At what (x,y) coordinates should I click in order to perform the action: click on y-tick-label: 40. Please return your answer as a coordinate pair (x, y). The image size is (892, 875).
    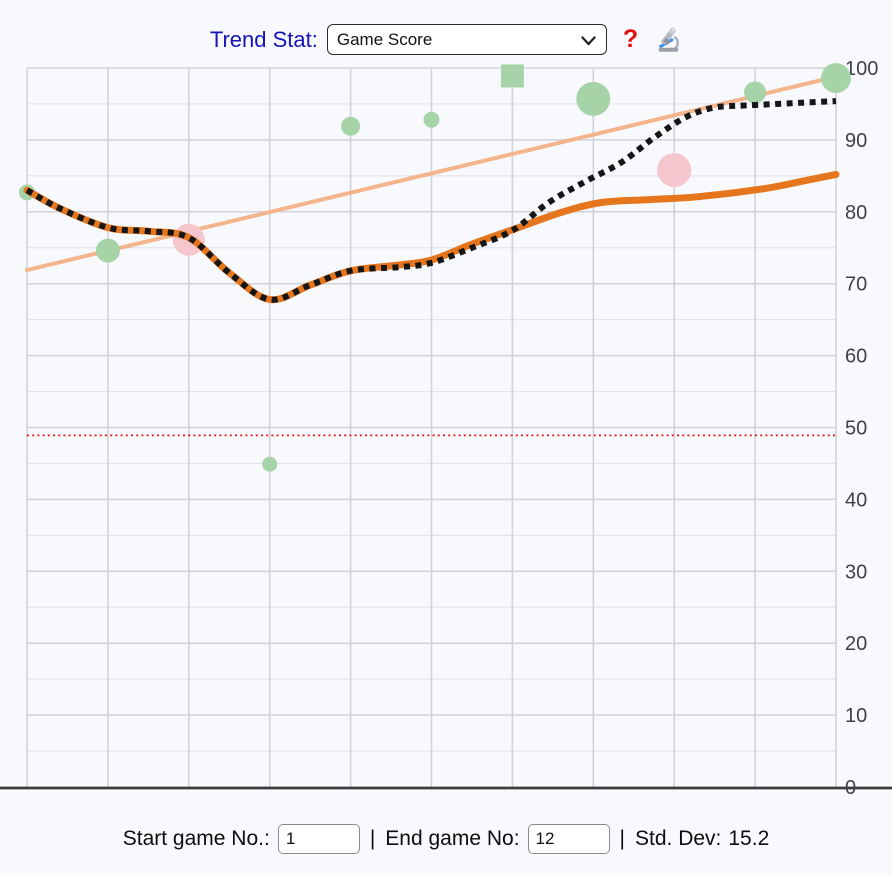
    Looking at the image, I should click on (856, 500).